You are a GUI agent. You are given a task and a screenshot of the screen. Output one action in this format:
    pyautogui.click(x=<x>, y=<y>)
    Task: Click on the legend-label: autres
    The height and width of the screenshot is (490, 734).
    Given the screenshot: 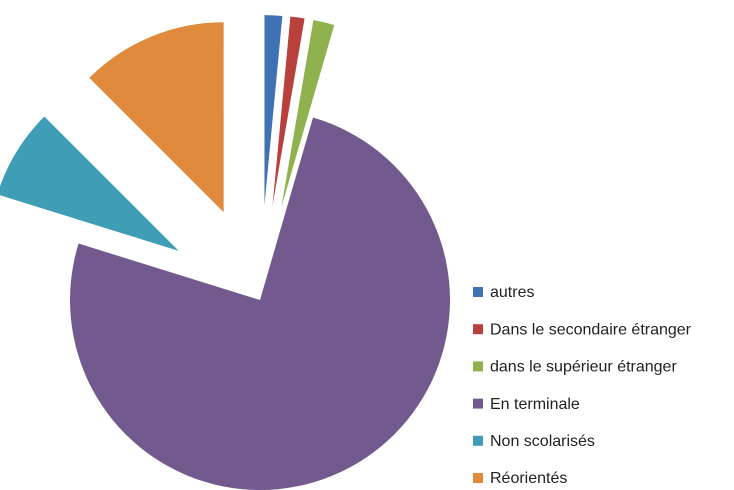 What is the action you would take?
    pyautogui.click(x=512, y=292)
    